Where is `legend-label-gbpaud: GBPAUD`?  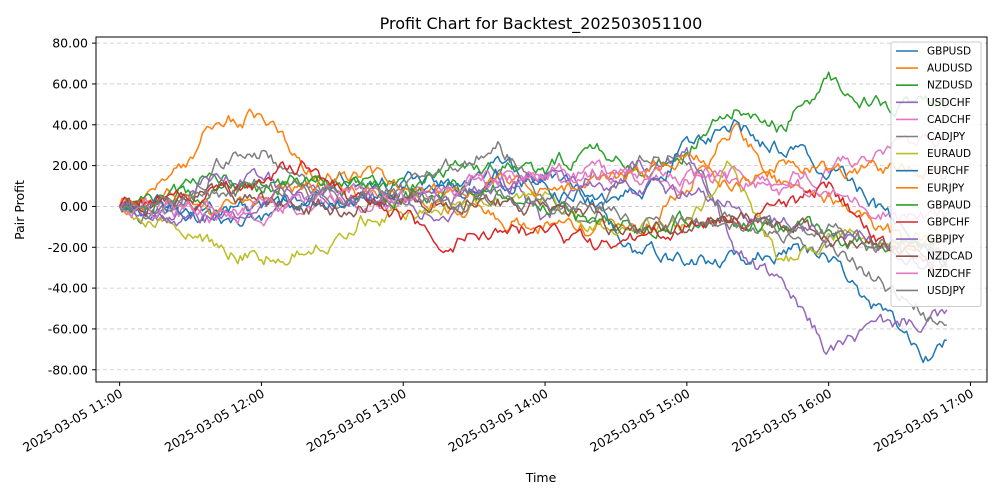 legend-label-gbpaud: GBPAUD is located at coordinates (949, 205).